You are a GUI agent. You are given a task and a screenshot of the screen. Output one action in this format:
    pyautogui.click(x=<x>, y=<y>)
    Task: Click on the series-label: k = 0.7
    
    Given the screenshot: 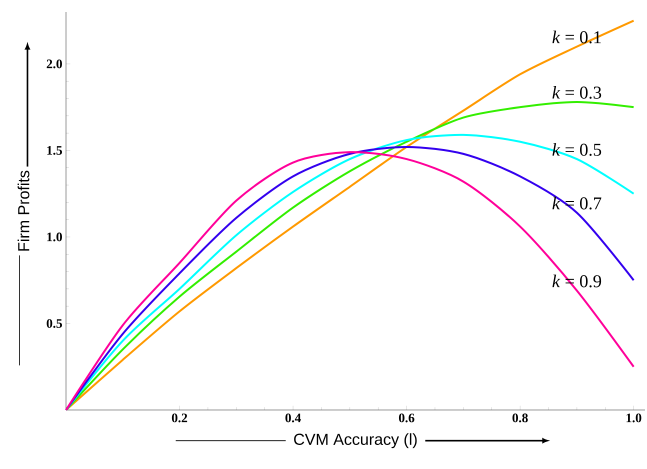 What is the action you would take?
    pyautogui.click(x=577, y=203)
    